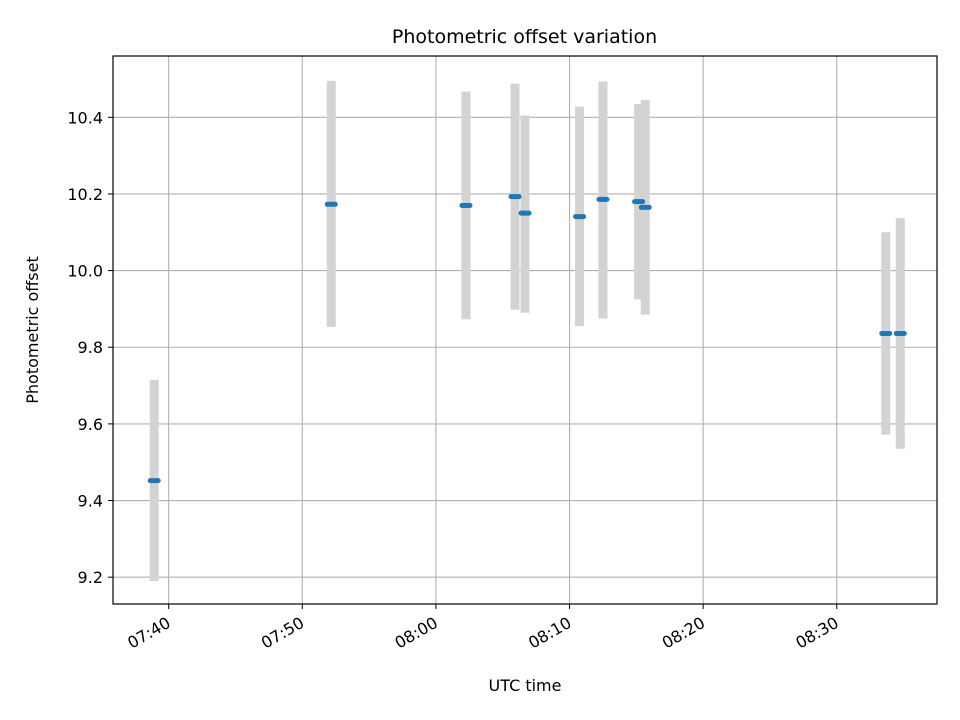  What do you see at coordinates (85, 271) in the screenshot?
I see `y-tick-label: 10.0` at bounding box center [85, 271].